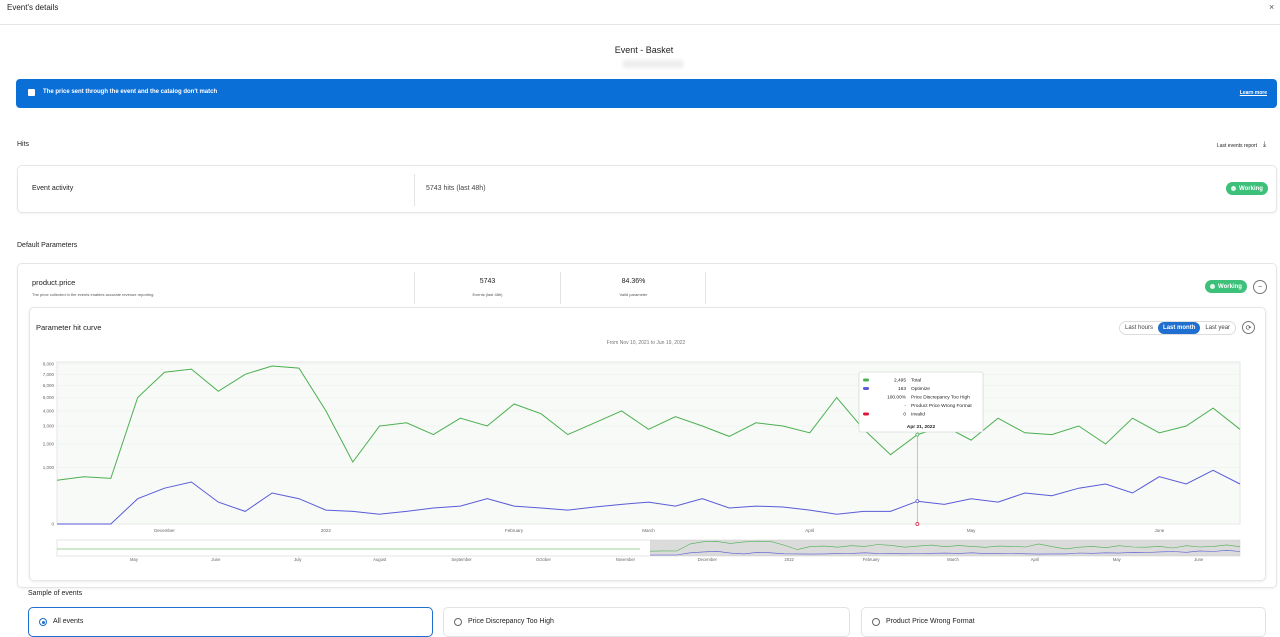  I want to click on tooltip-value: 0, so click(904, 415).